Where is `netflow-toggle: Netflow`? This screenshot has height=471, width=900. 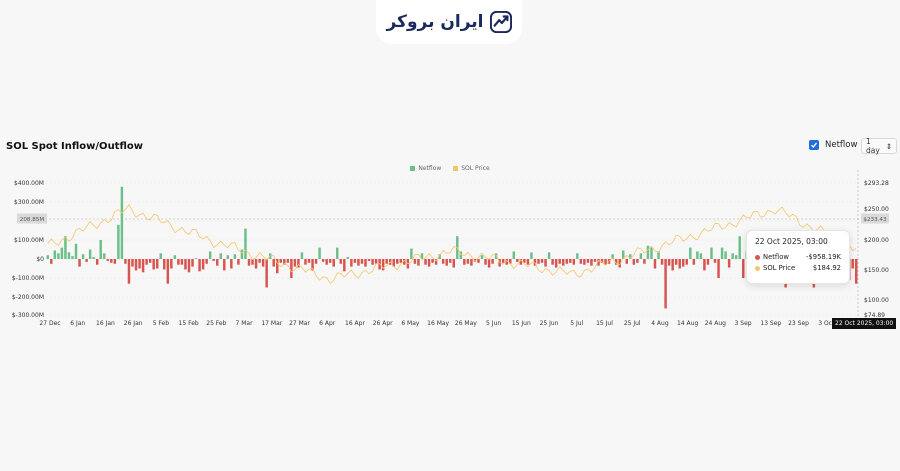 netflow-toggle: Netflow is located at coordinates (833, 145).